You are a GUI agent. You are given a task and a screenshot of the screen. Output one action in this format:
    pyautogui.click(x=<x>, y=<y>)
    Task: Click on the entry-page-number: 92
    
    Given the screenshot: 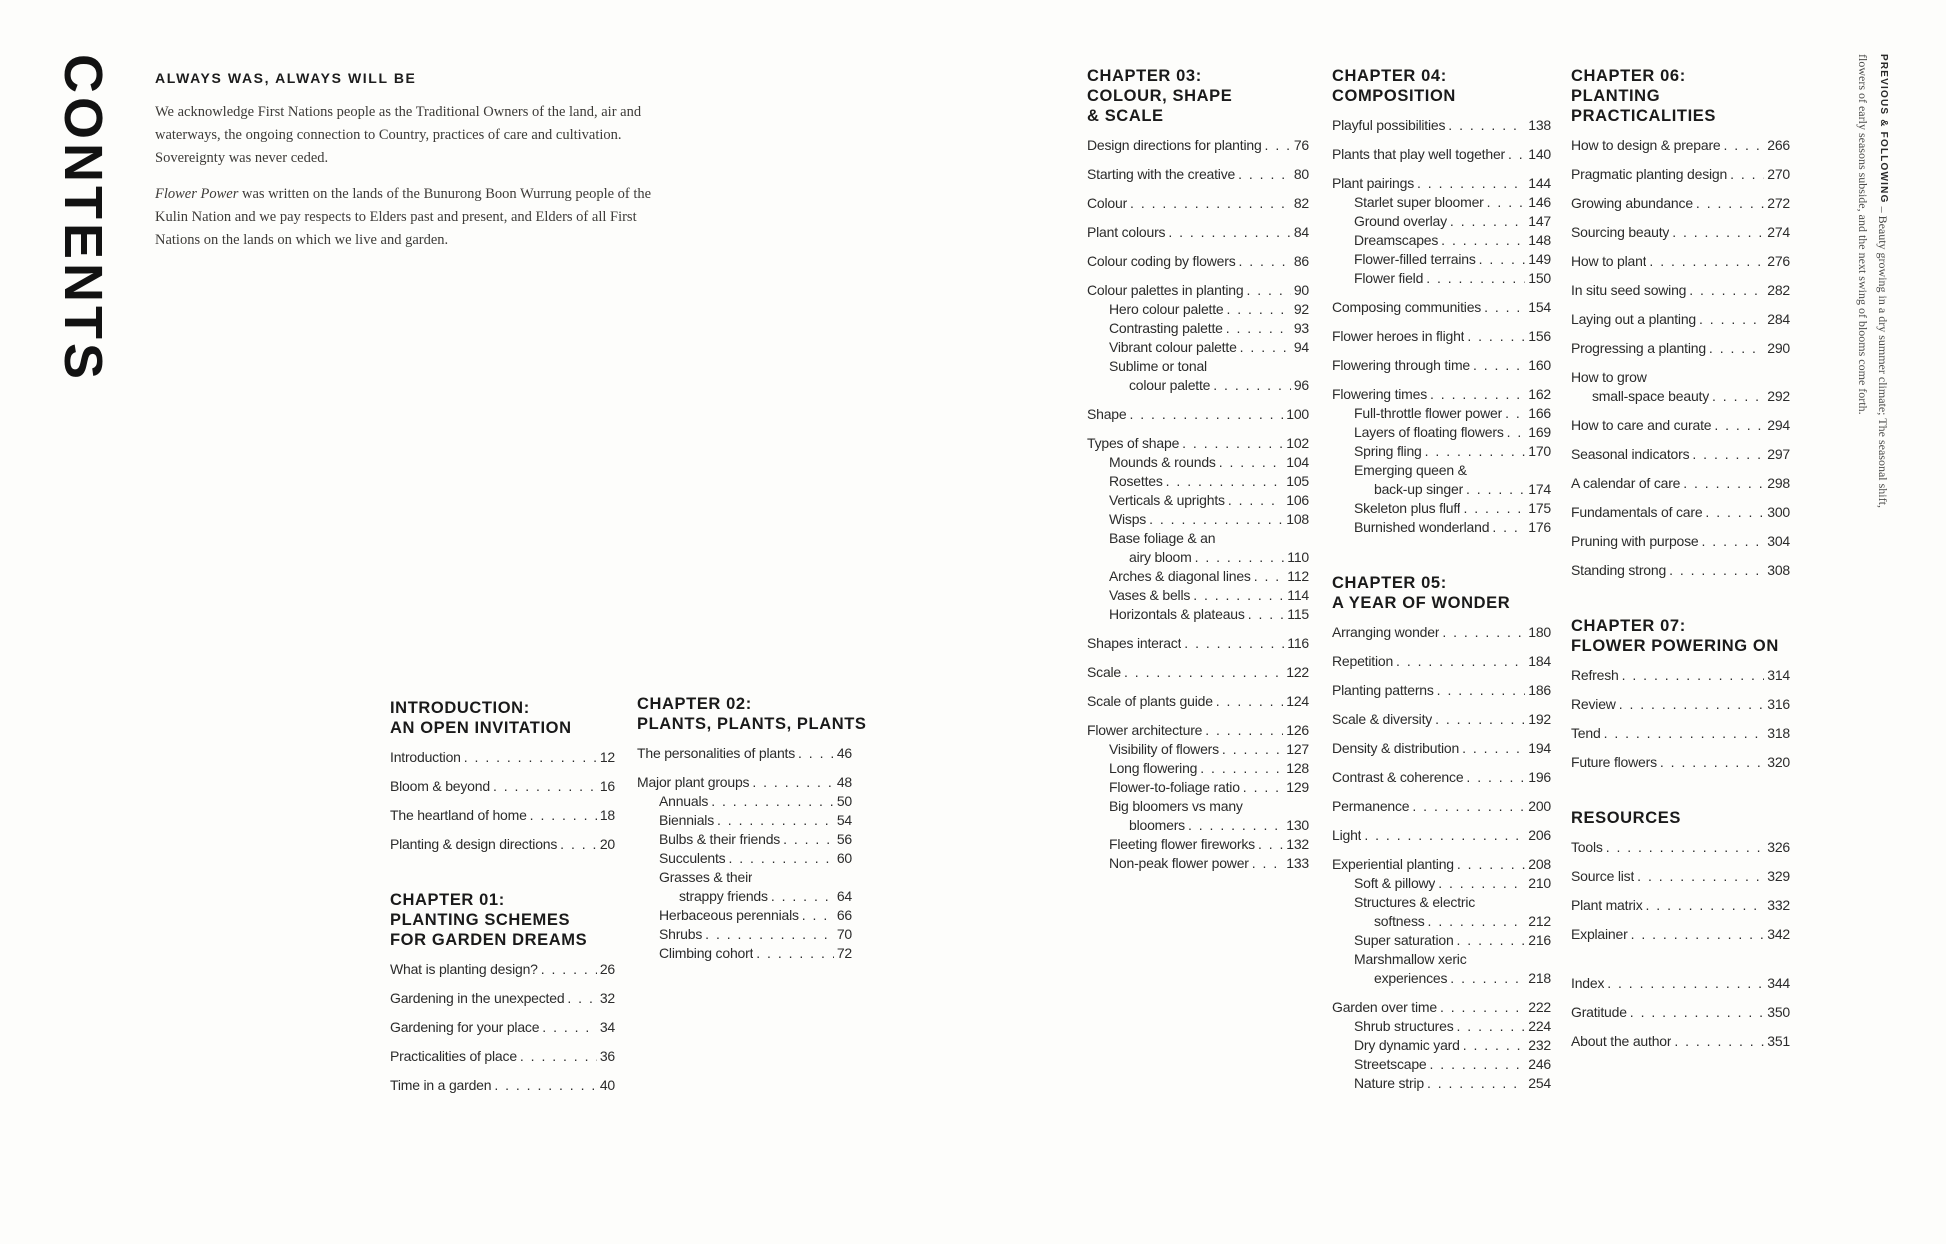 What is the action you would take?
    pyautogui.click(x=1301, y=309)
    